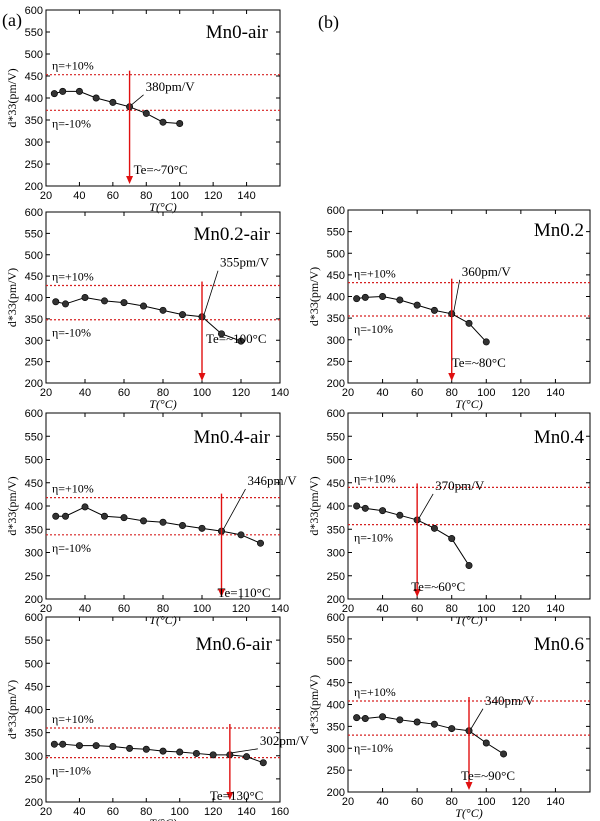 This screenshot has width=600, height=821. Describe the element at coordinates (468, 404) in the screenshot. I see `x-axis-label: T(°C)` at that location.